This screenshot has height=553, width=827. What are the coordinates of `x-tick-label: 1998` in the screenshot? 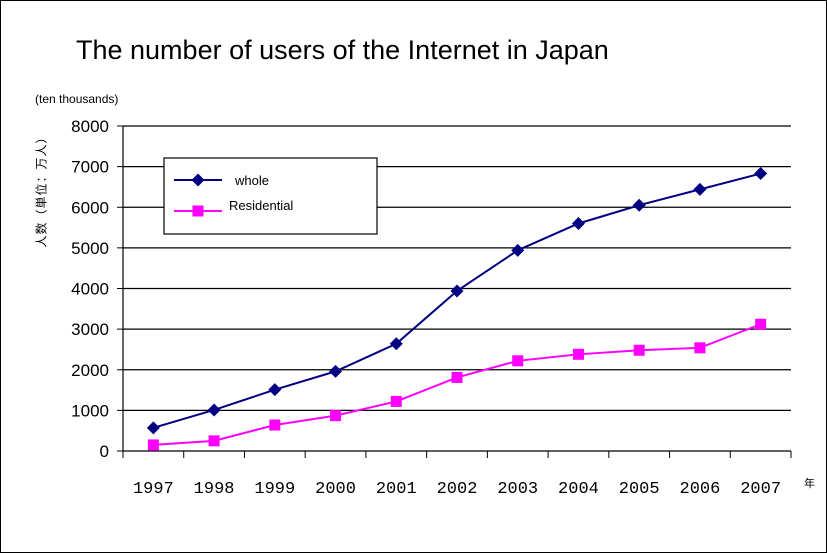 It's located at (214, 489).